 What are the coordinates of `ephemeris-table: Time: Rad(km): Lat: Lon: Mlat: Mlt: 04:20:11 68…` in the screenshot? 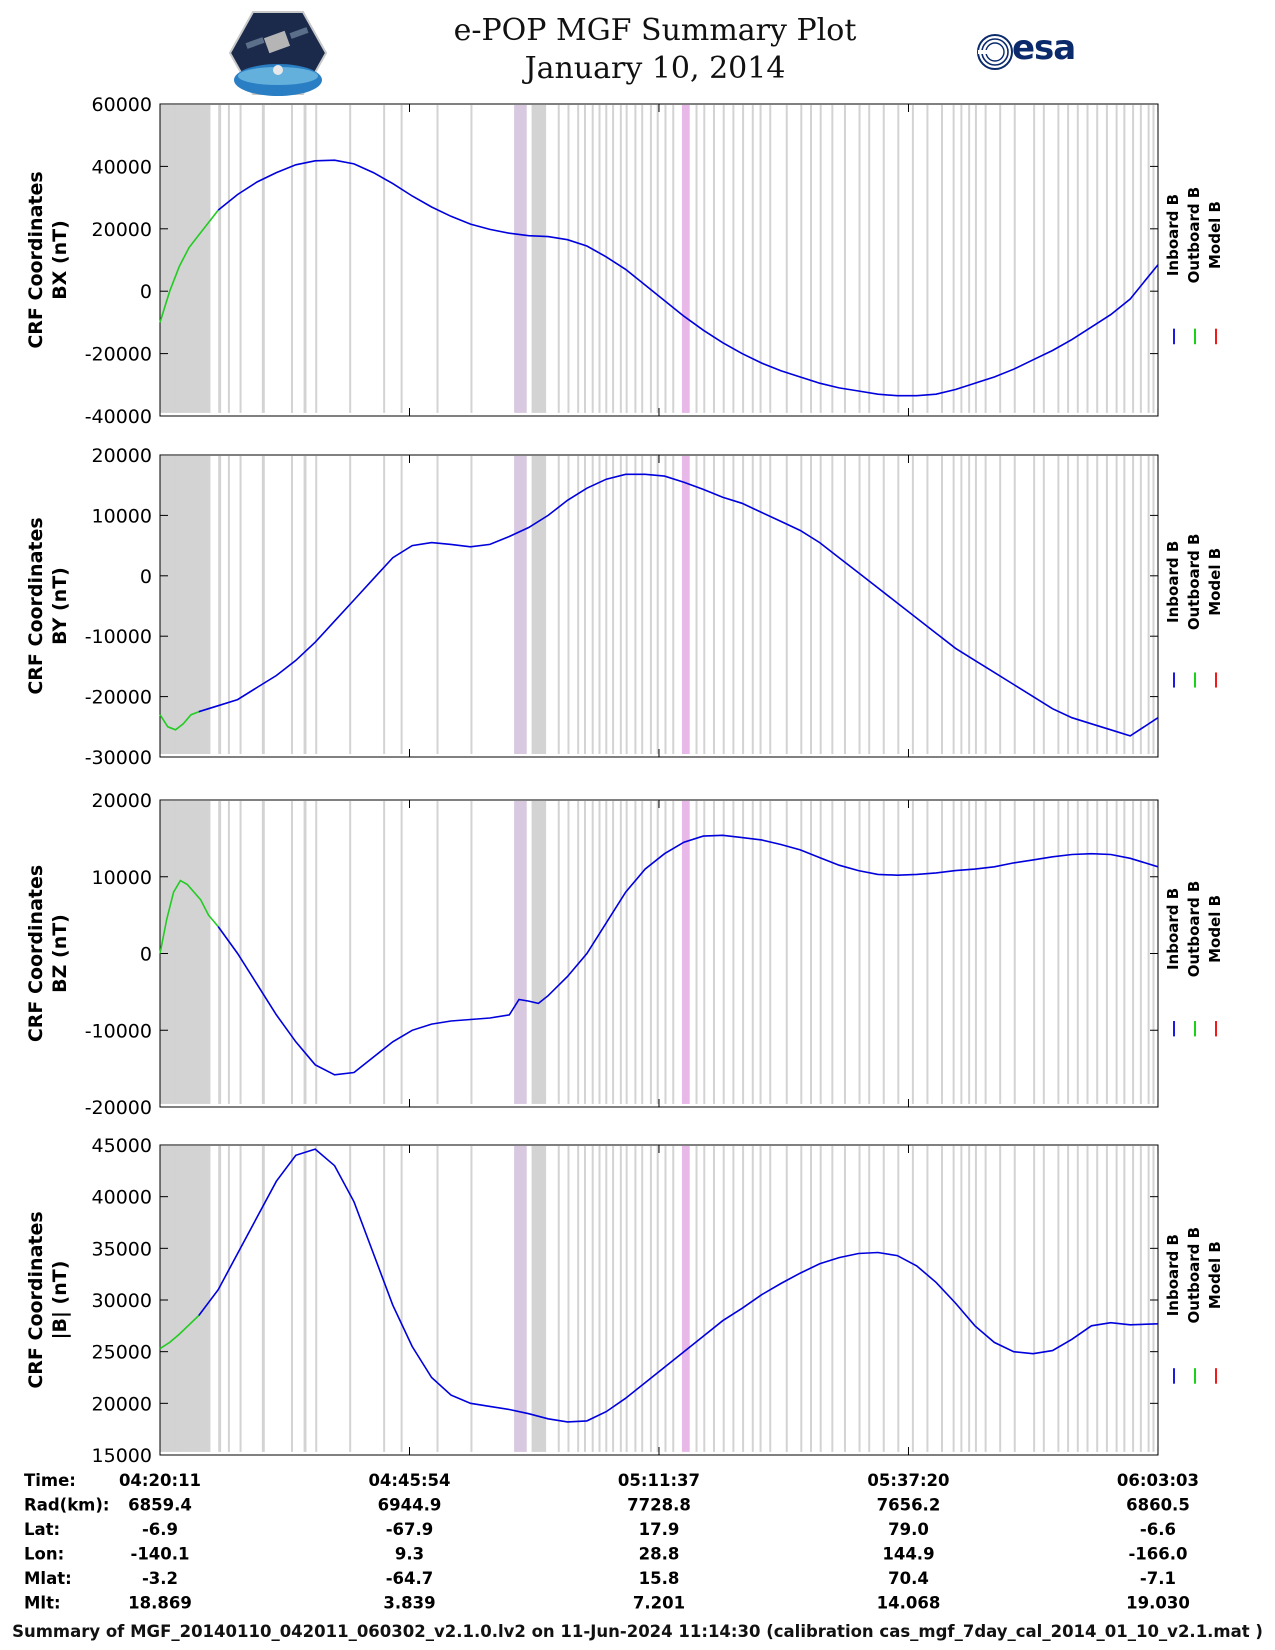 It's located at (611, 1542).